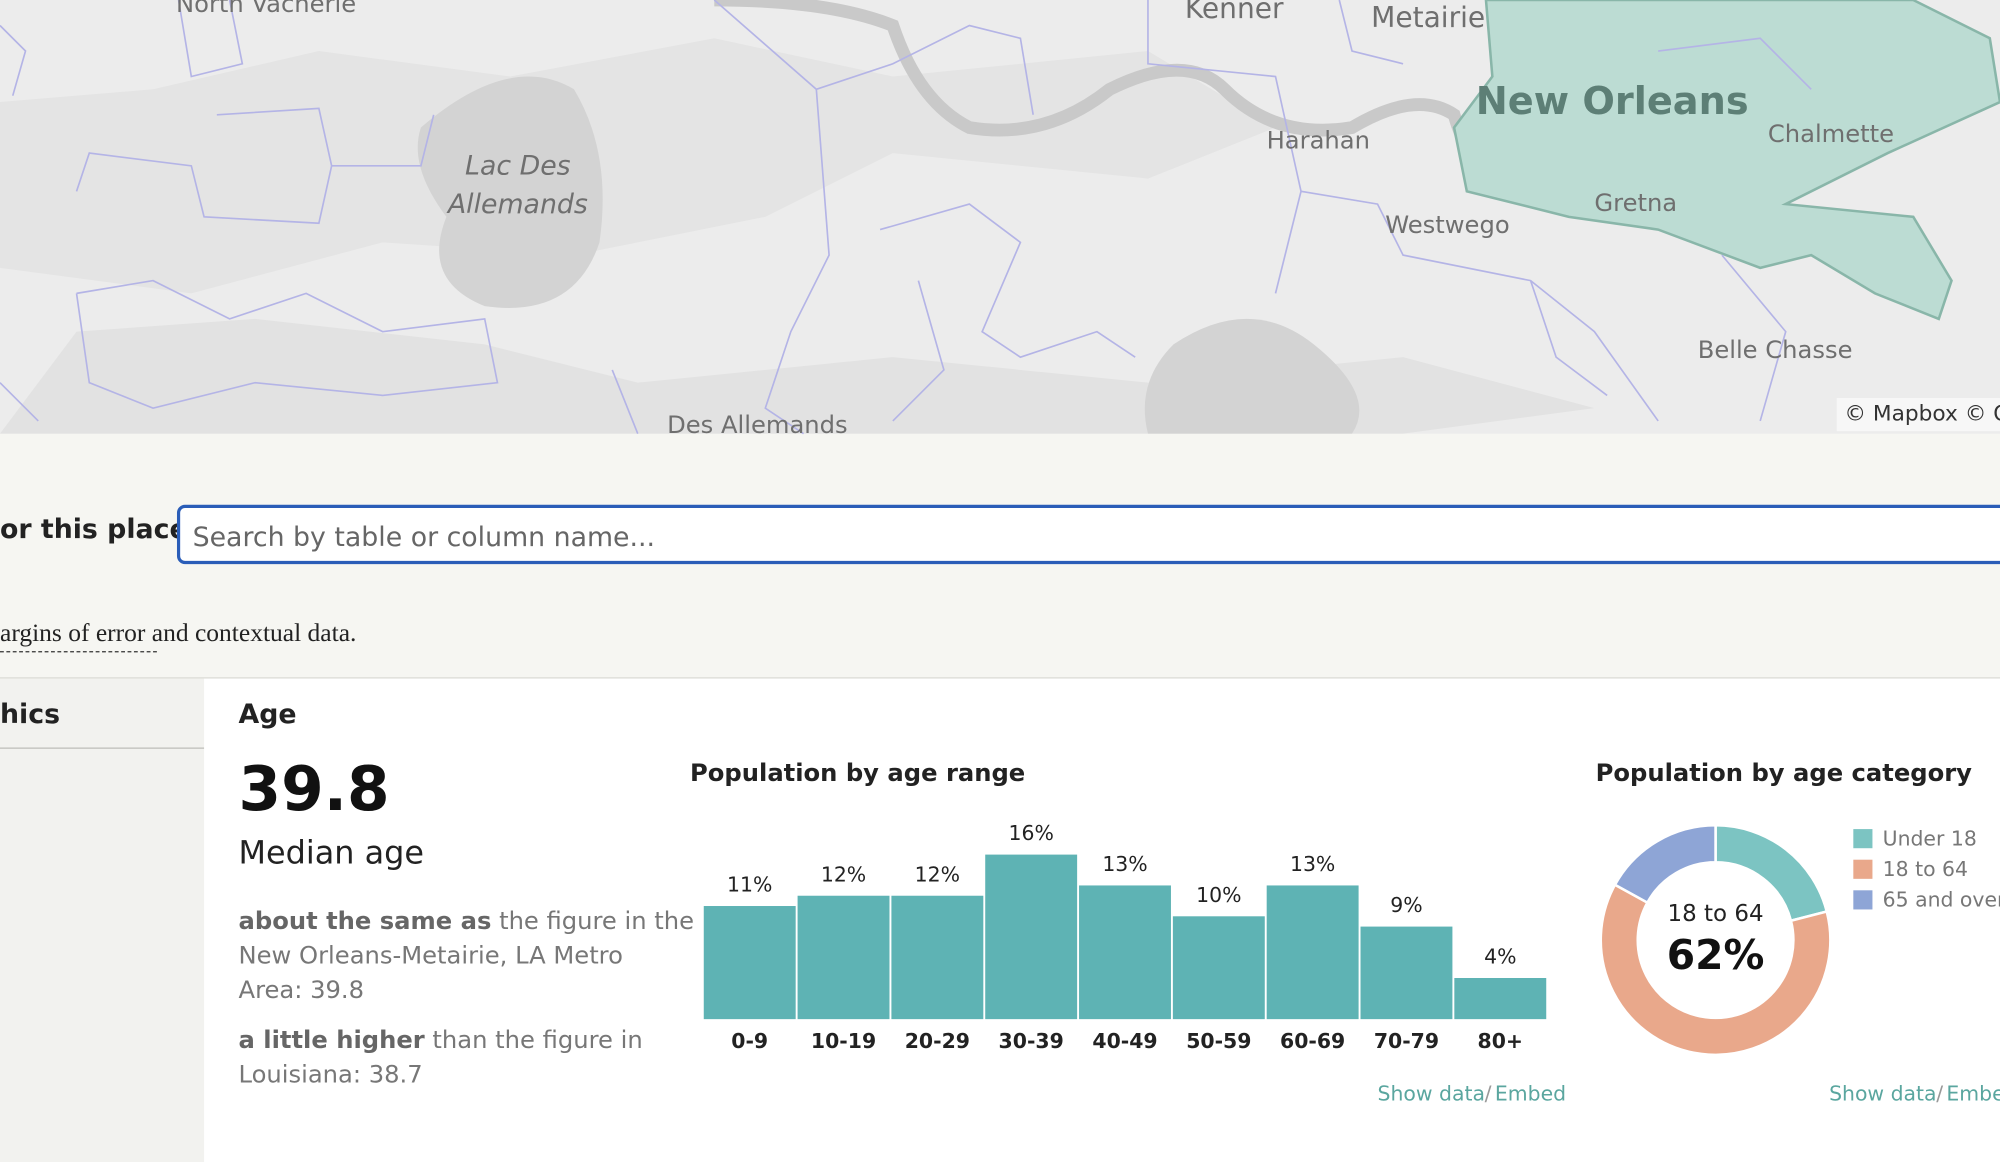 The width and height of the screenshot is (2000, 1162). I want to click on x-tick-label: 30-39, so click(1031, 1041).